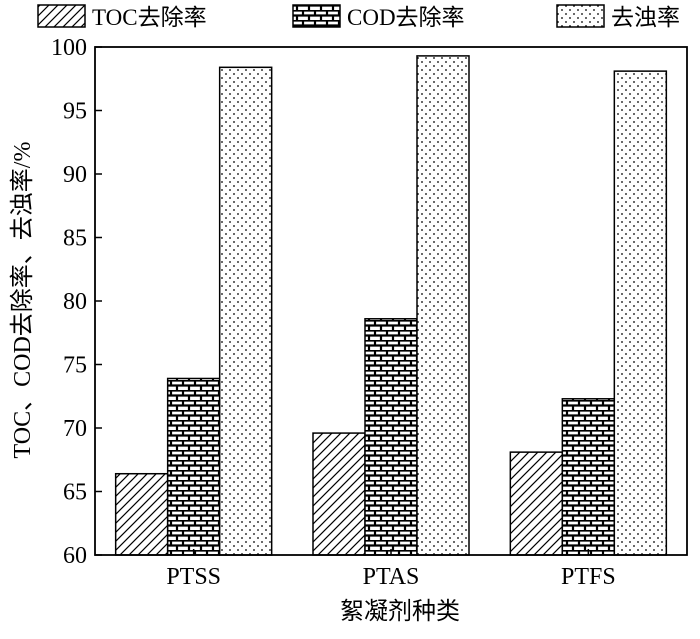  What do you see at coordinates (75, 493) in the screenshot?
I see `y-tick-label: 65` at bounding box center [75, 493].